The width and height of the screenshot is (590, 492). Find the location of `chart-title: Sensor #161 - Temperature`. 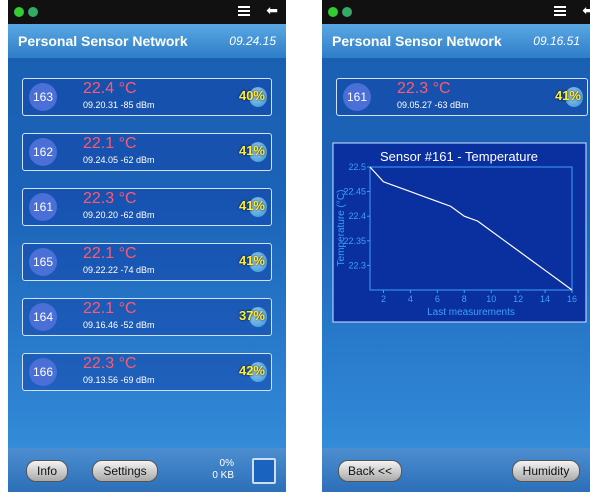

chart-title: Sensor #161 - Temperature is located at coordinates (459, 156).